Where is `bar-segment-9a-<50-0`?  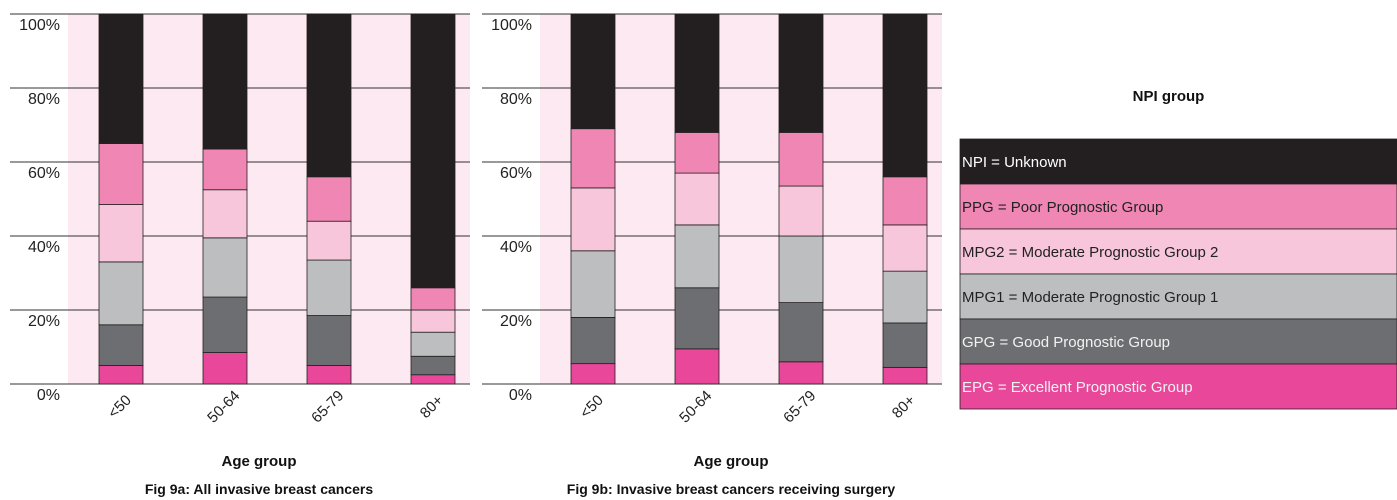
bar-segment-9a-<50-0 is located at coordinates (121, 375).